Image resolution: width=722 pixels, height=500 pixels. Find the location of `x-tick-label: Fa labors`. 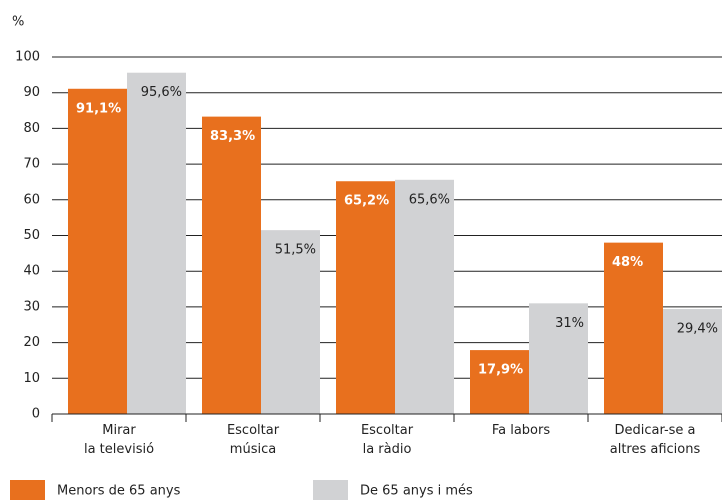

x-tick-label: Fa labors is located at coordinates (521, 430).